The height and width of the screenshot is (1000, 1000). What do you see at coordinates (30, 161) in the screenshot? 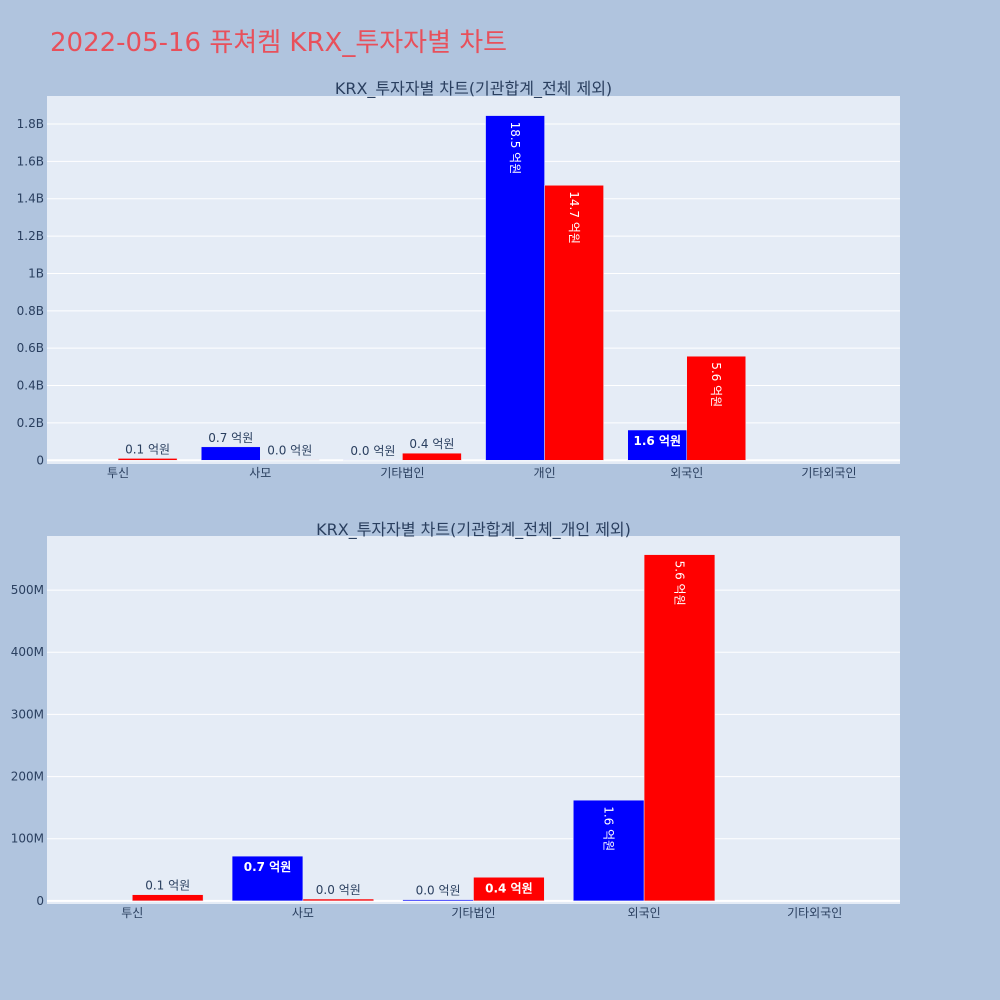
I see `y-tick-label: 1.6B` at bounding box center [30, 161].